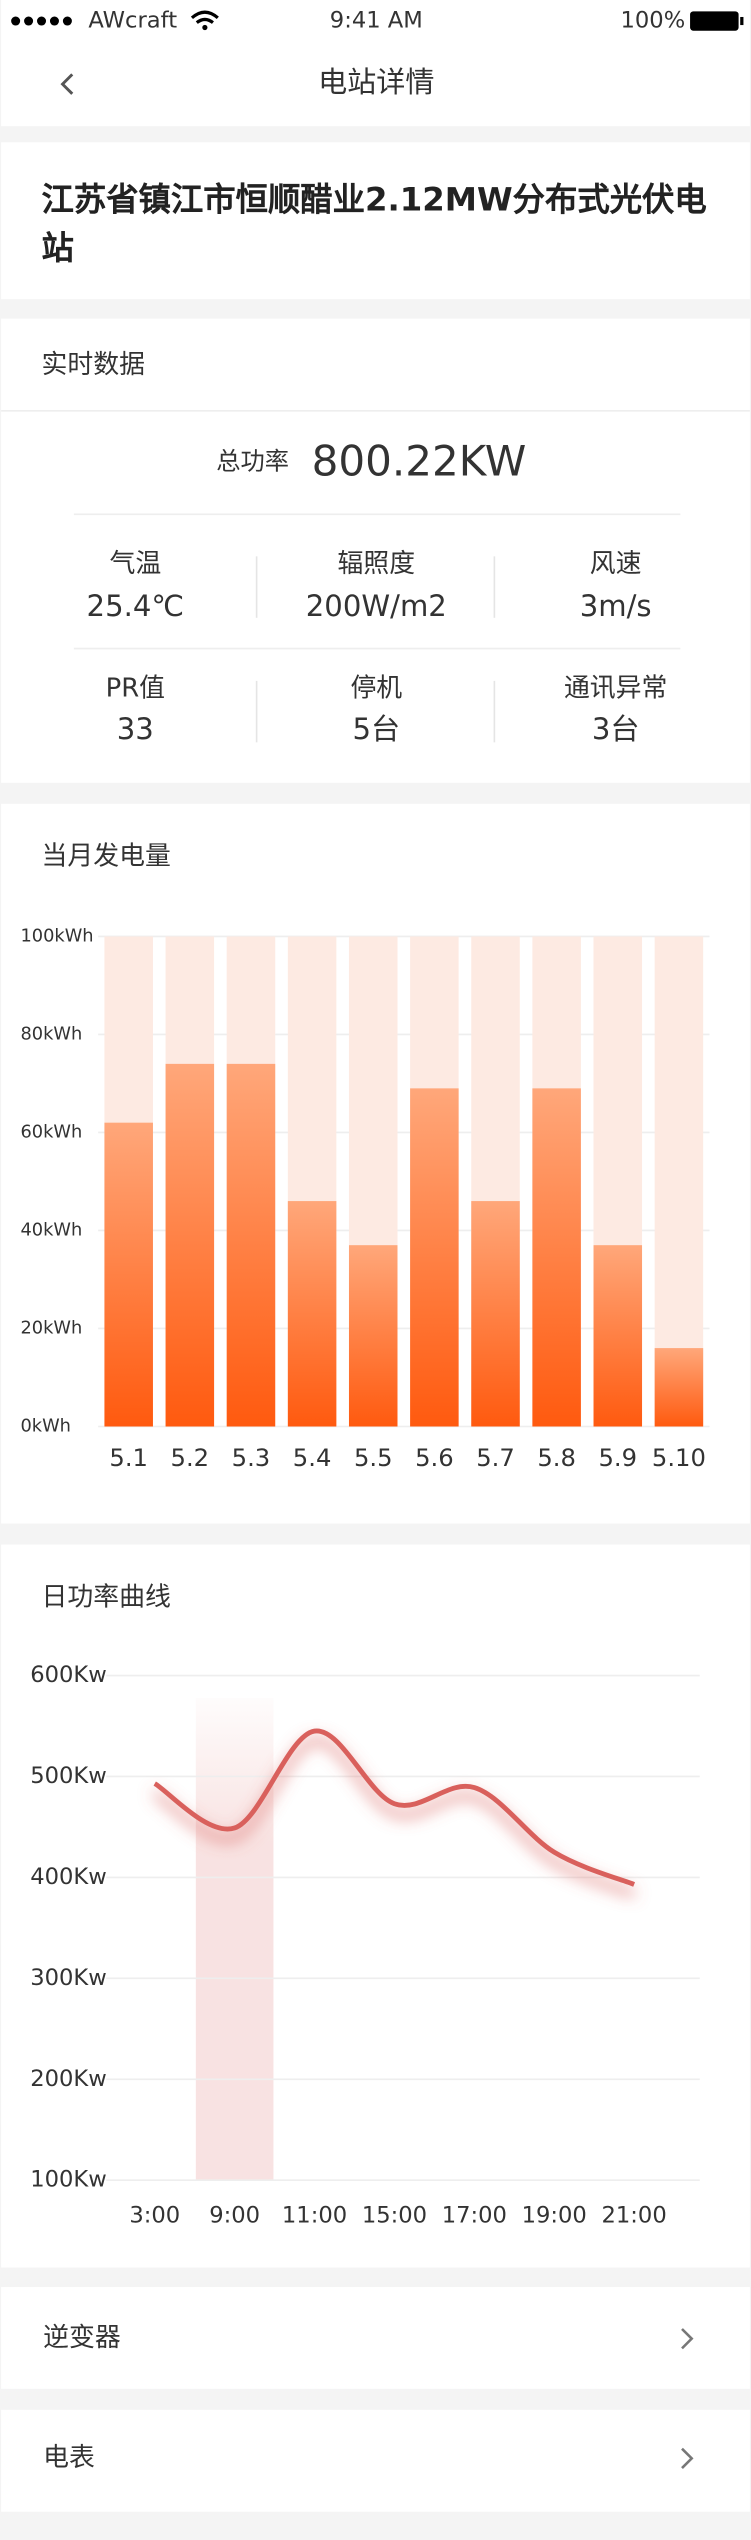  Describe the element at coordinates (106, 857) in the screenshot. I see `section-title: 当月发电量` at that location.